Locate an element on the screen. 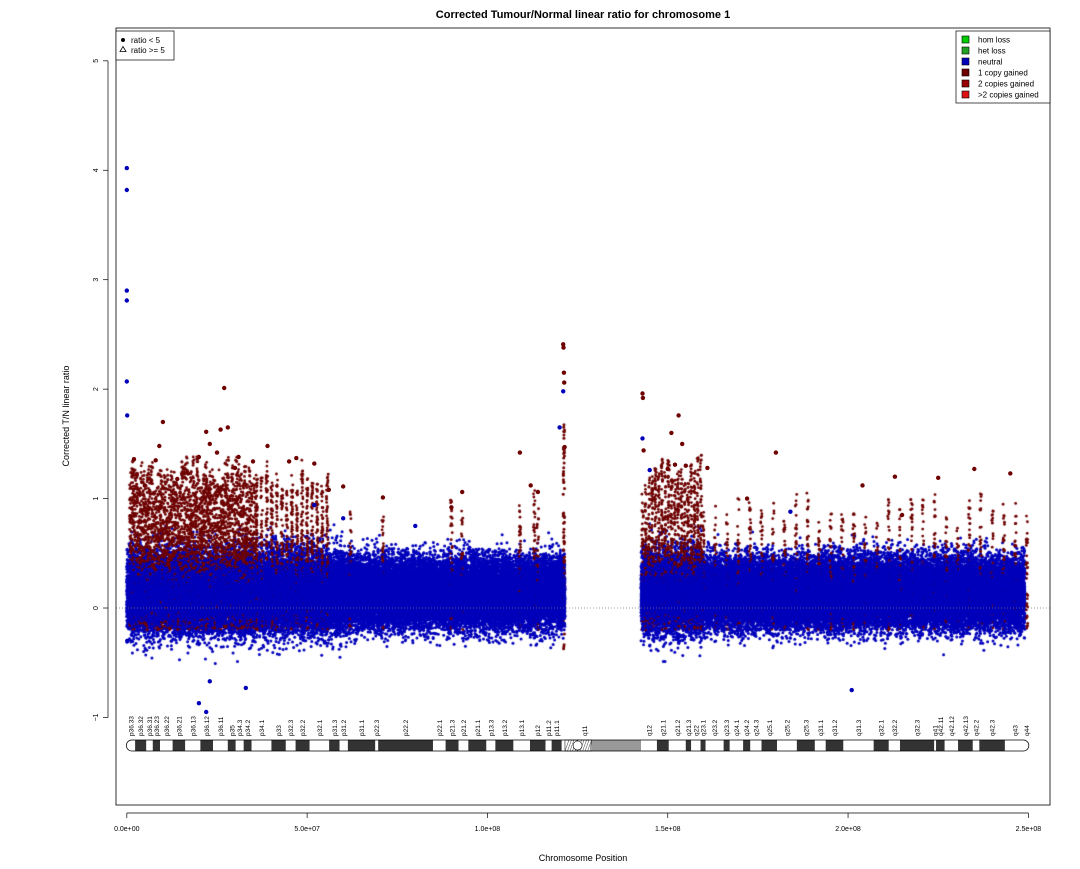 Image resolution: width=1080 pixels, height=869 pixels. ideogram-band-label: q31.2 is located at coordinates (835, 727).